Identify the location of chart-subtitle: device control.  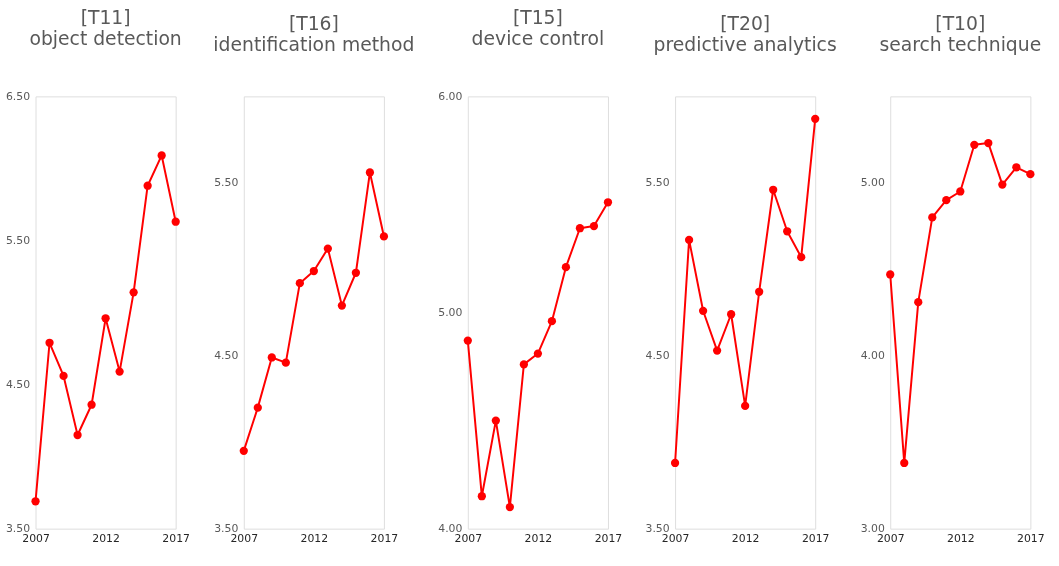
(538, 39).